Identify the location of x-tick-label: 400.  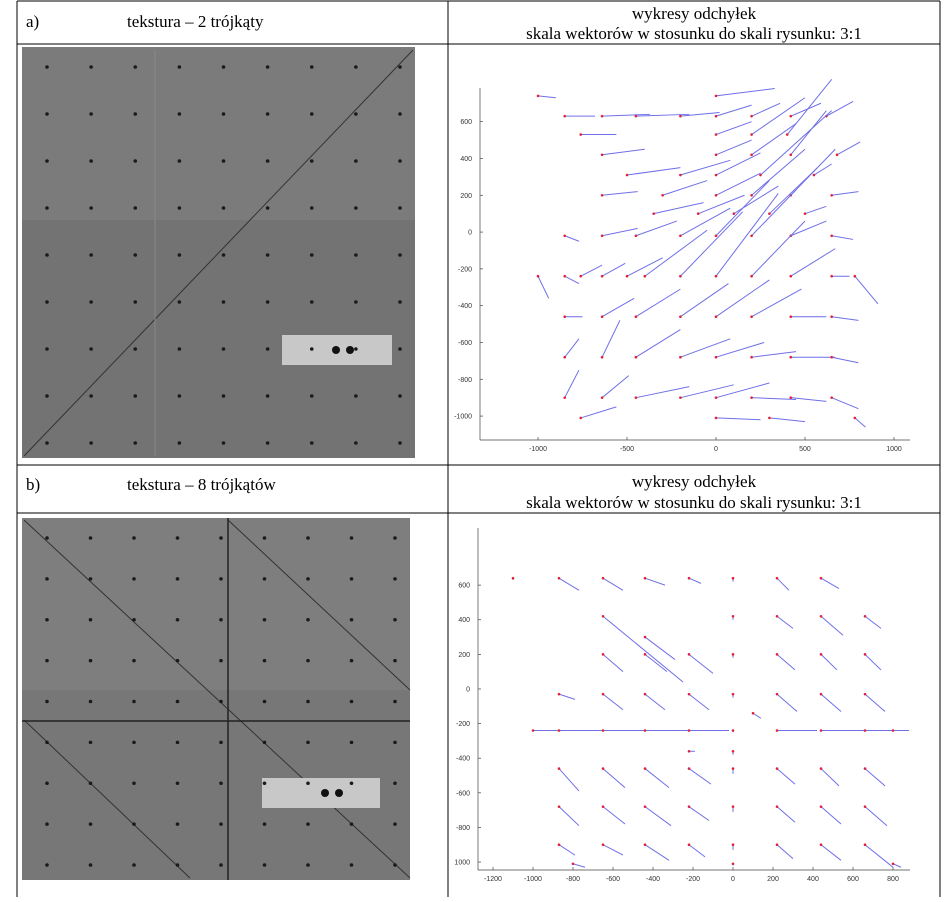
(813, 879).